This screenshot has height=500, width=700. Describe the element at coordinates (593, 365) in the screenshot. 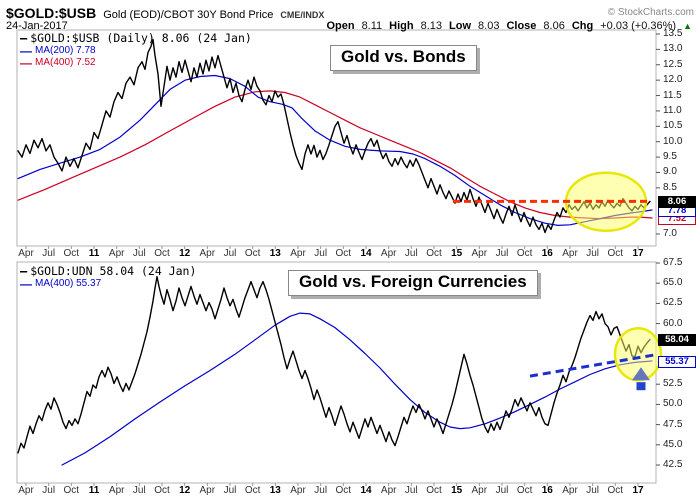

I see `trend-dashed-line` at that location.